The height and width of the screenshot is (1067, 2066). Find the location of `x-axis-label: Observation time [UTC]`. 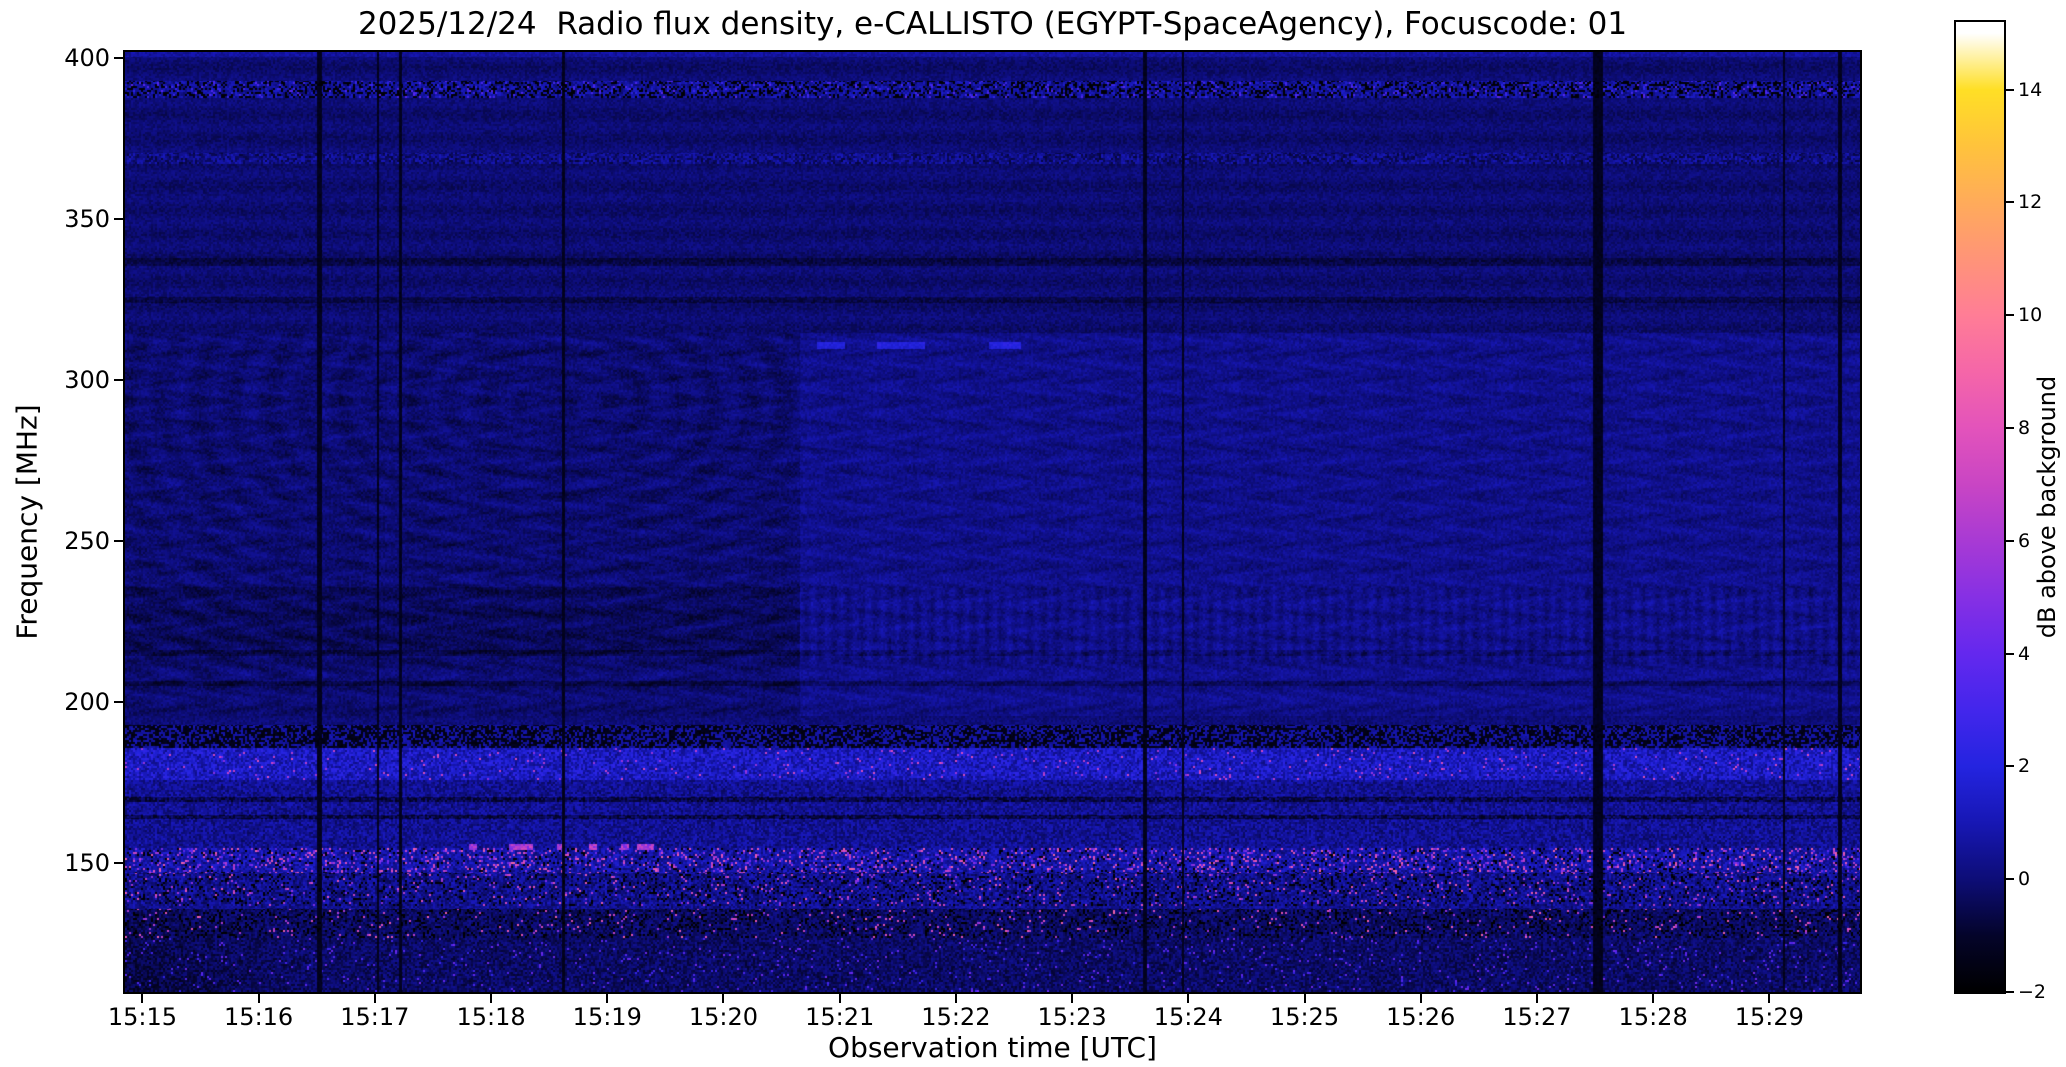

x-axis-label: Observation time [UTC] is located at coordinates (992, 1047).